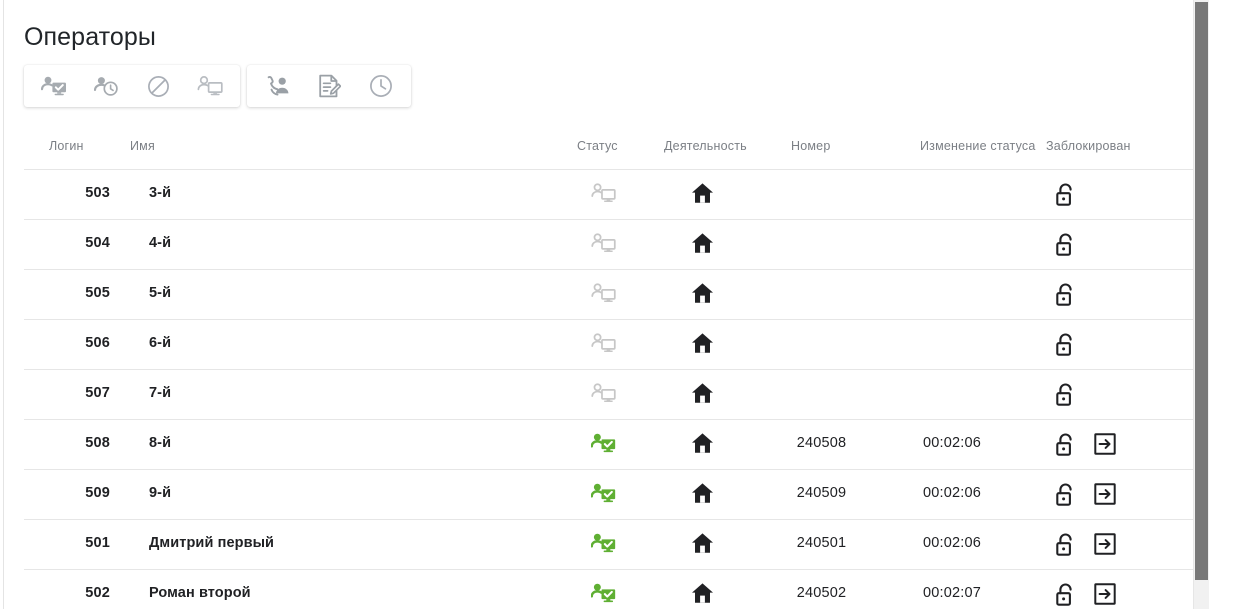 This screenshot has width=1235, height=609. What do you see at coordinates (160, 243) in the screenshot?
I see `cell-name: 4-й` at bounding box center [160, 243].